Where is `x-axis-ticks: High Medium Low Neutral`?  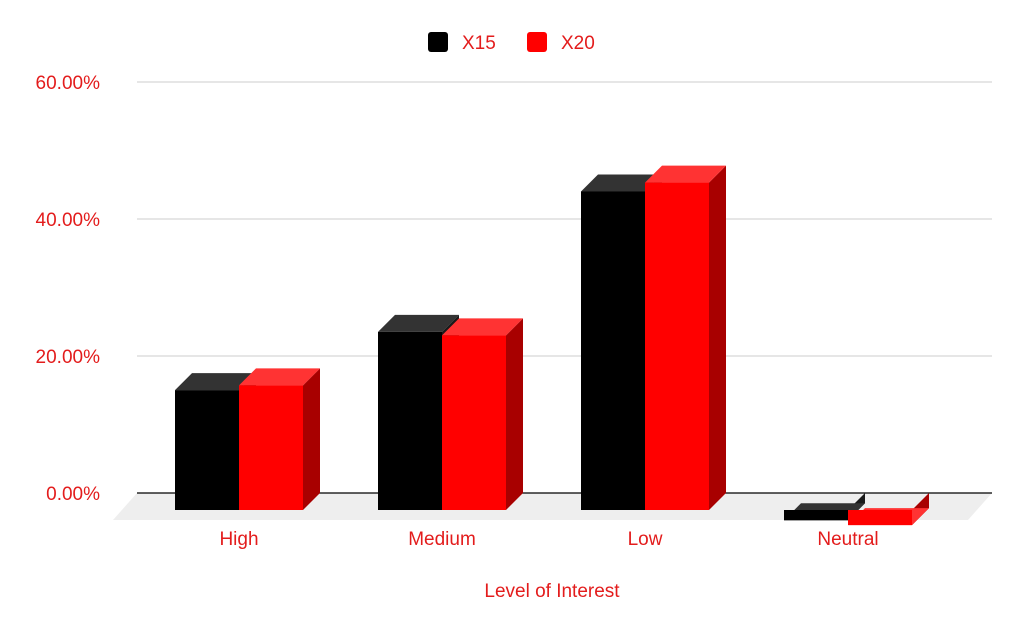
x-axis-ticks: High Medium Low Neutral is located at coordinates (548, 539).